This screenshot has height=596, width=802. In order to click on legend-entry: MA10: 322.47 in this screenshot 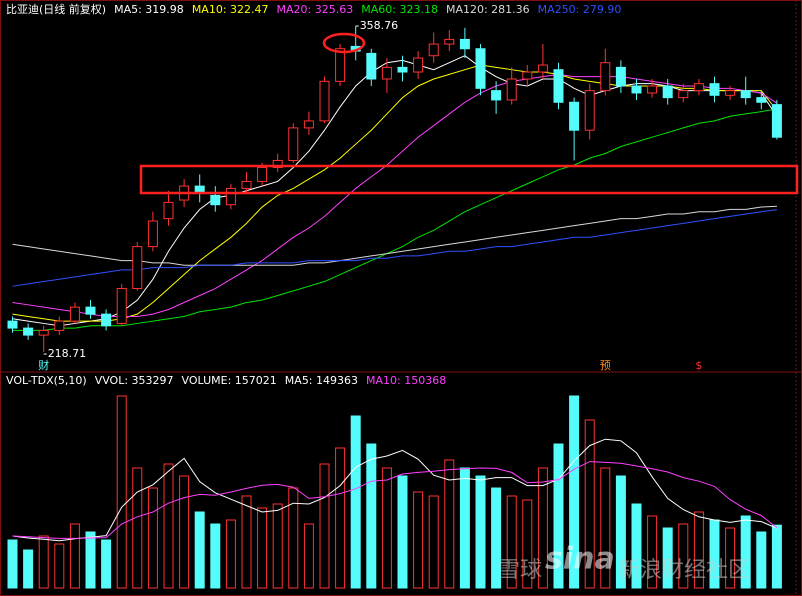, I will do `click(230, 9)`.